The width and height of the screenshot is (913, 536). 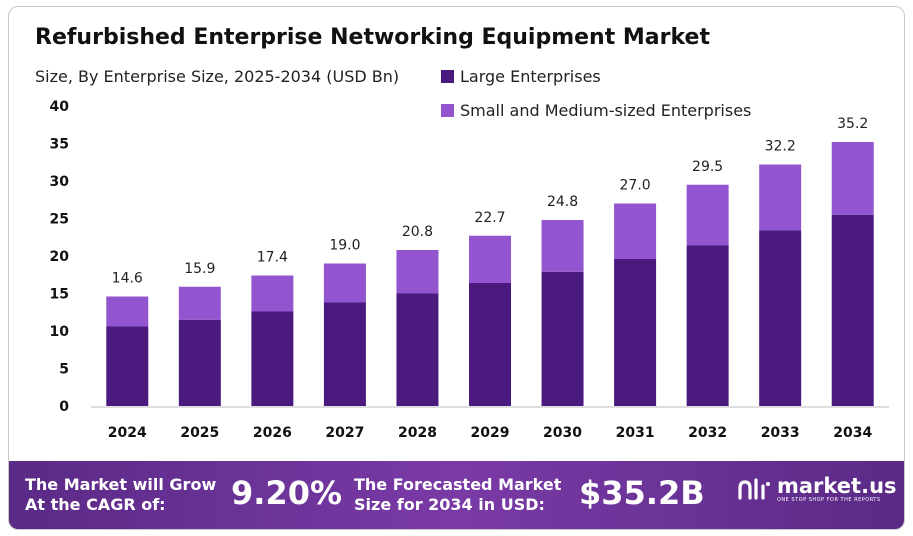 I want to click on data-label-total: 17.4, so click(x=272, y=258).